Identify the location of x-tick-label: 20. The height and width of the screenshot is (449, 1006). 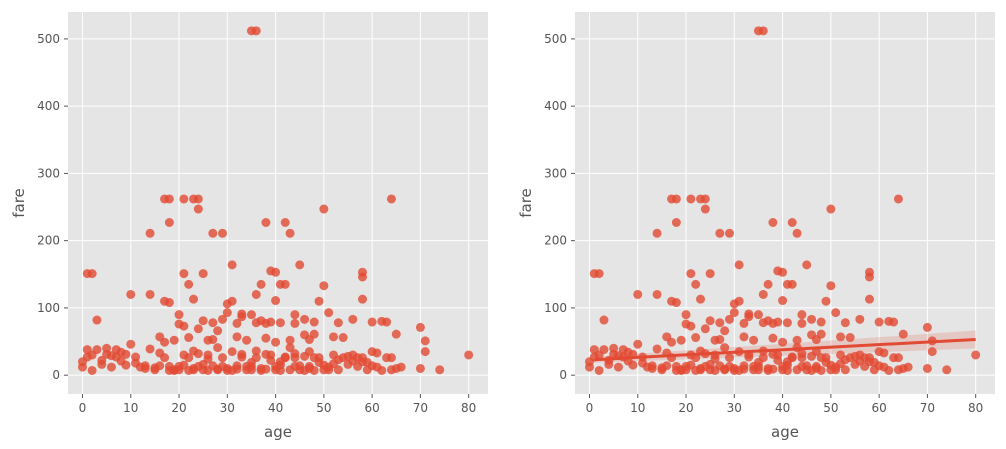
(178, 408).